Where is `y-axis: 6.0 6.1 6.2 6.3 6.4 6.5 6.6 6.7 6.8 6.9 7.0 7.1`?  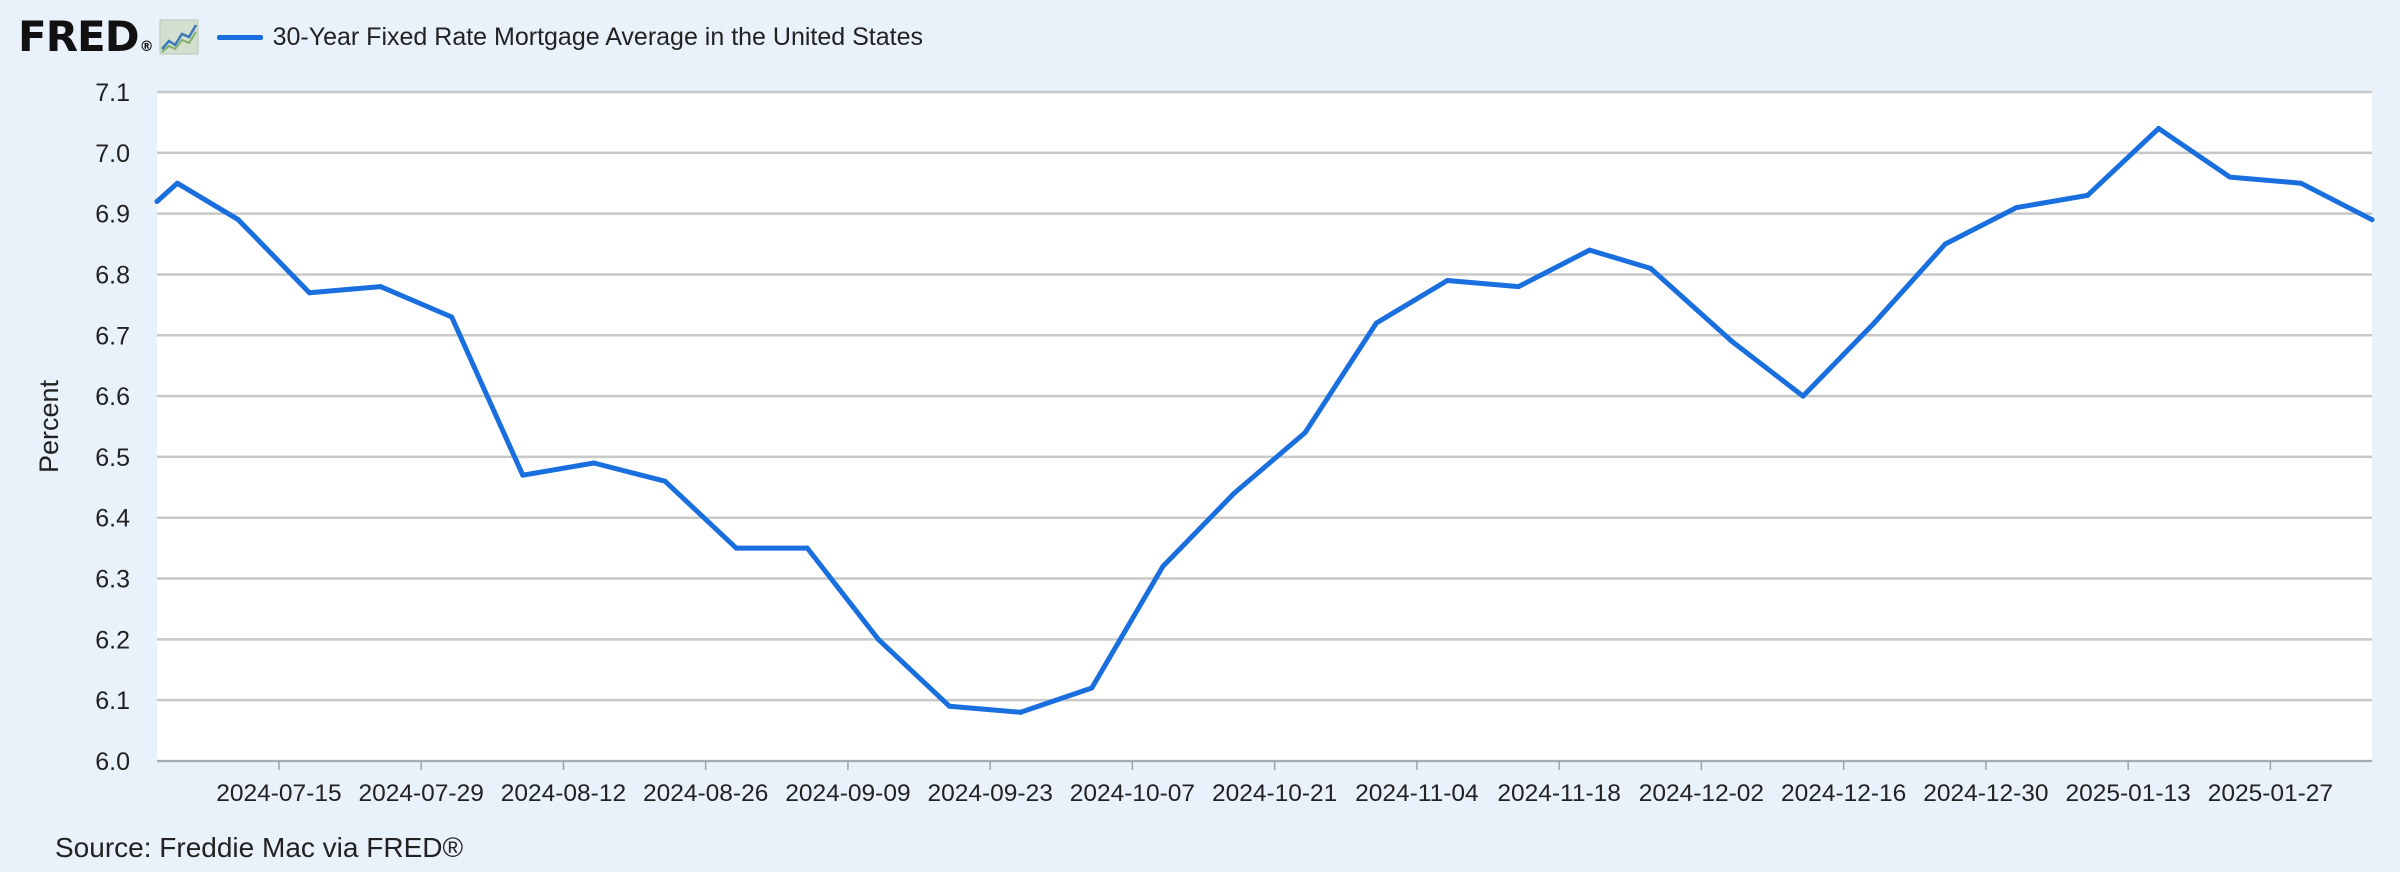
y-axis: 6.0 6.1 6.2 6.3 6.4 6.5 6.6 6.7 6.8 6.9 7.0 7.1 is located at coordinates (112, 427).